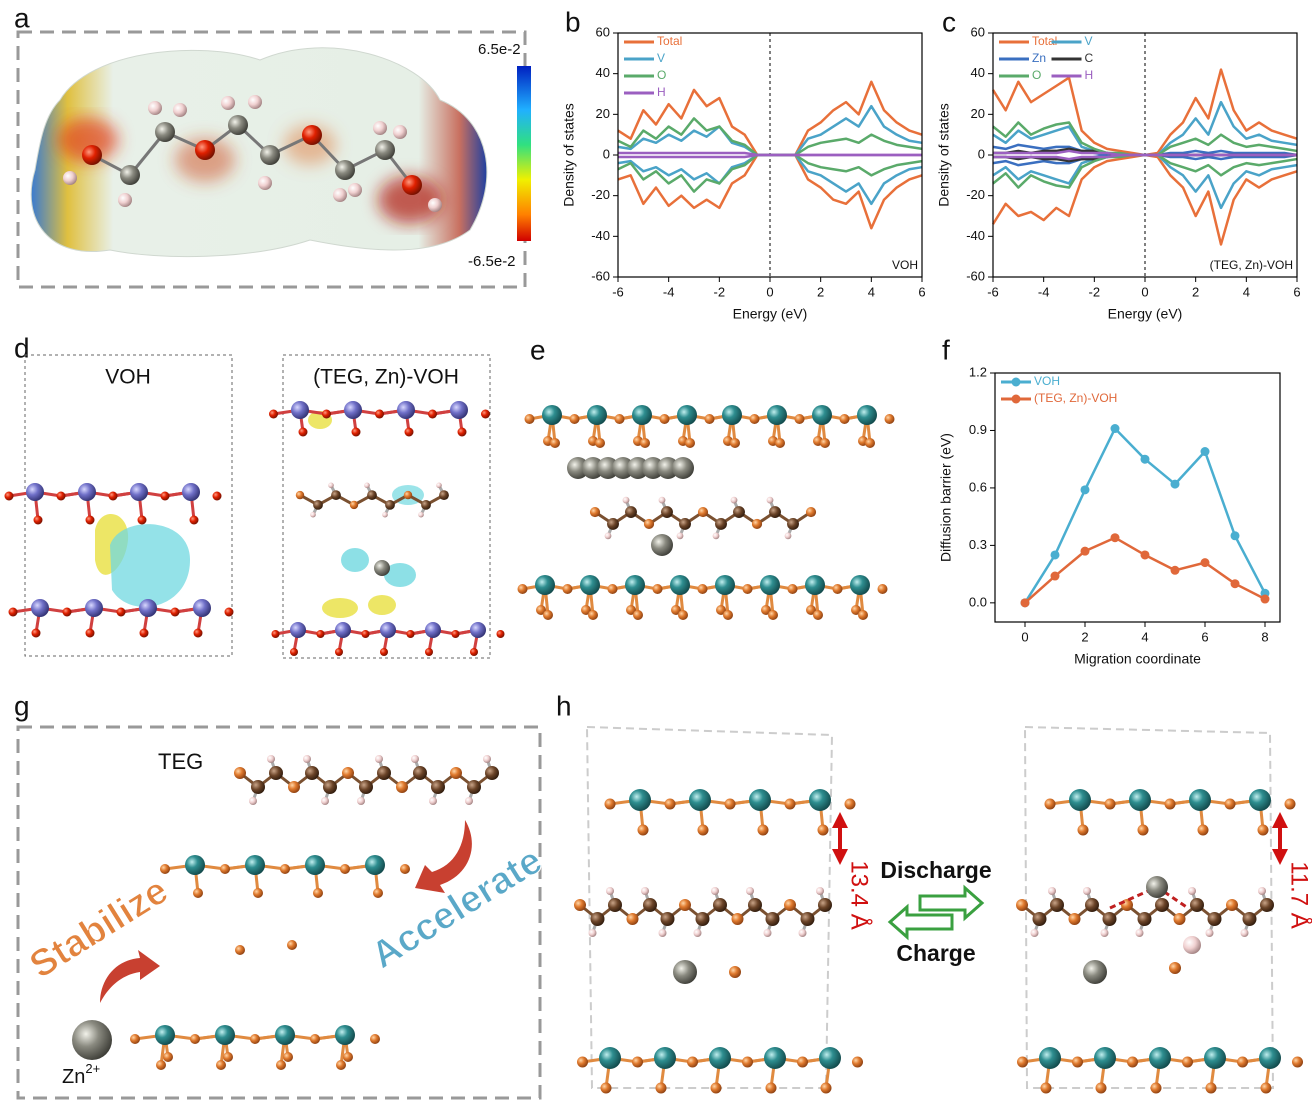 Image resolution: width=1312 pixels, height=1101 pixels. Describe the element at coordinates (524, 153) in the screenshot. I see `colorbar` at that location.